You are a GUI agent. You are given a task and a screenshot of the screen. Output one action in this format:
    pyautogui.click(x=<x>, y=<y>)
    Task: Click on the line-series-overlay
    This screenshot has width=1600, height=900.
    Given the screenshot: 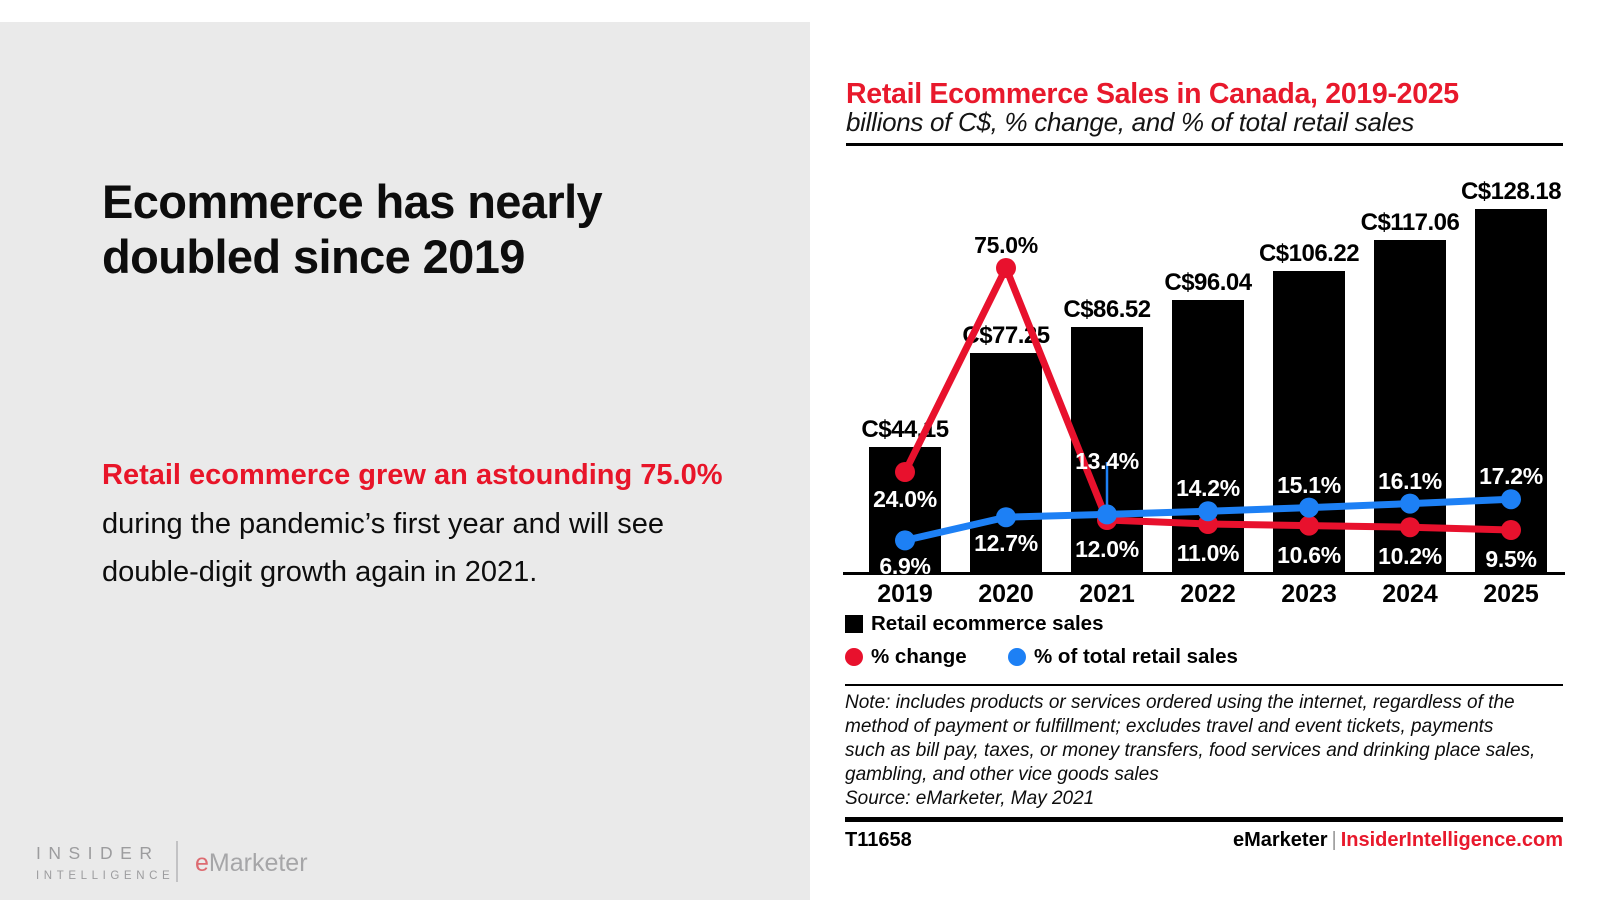 What is the action you would take?
    pyautogui.click(x=1208, y=404)
    